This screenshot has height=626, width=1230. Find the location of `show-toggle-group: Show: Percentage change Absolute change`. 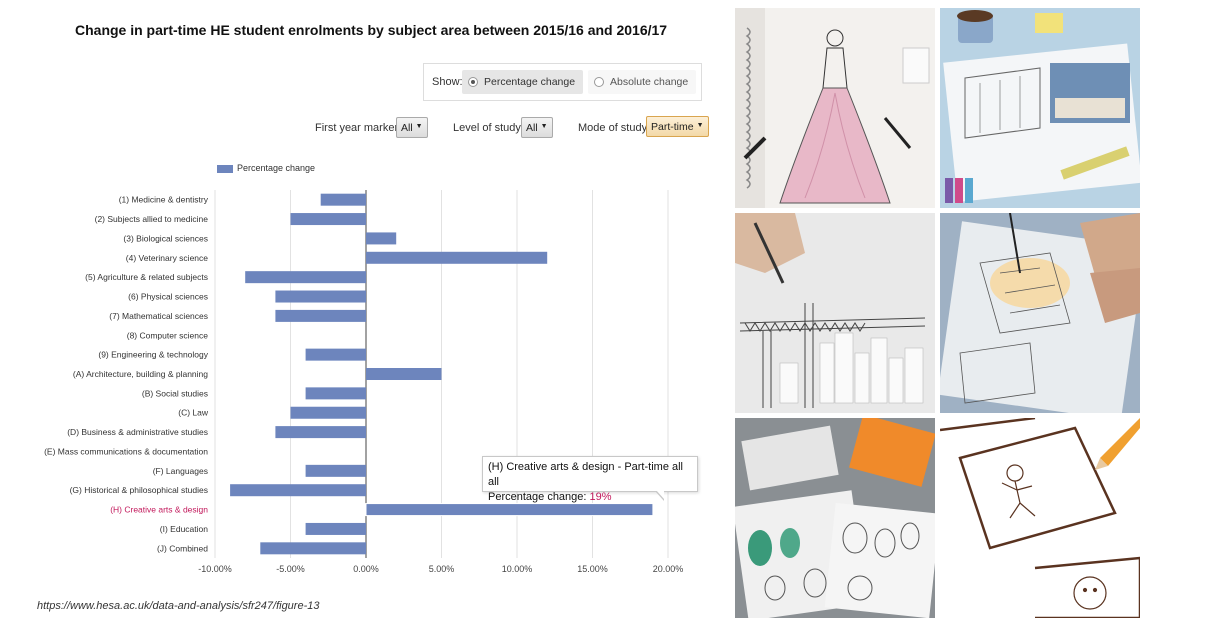

show-toggle-group: Show: Percentage change Absolute change is located at coordinates (562, 82).